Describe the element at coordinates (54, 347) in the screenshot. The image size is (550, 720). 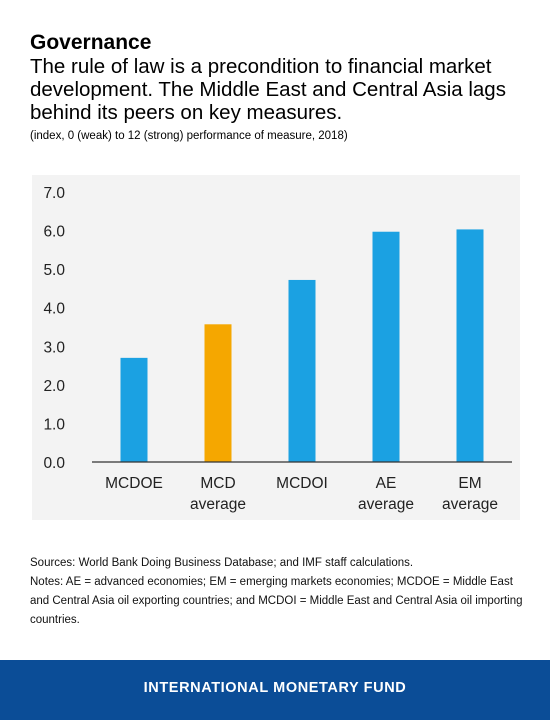
I see `y-tick-label: 3.0` at that location.